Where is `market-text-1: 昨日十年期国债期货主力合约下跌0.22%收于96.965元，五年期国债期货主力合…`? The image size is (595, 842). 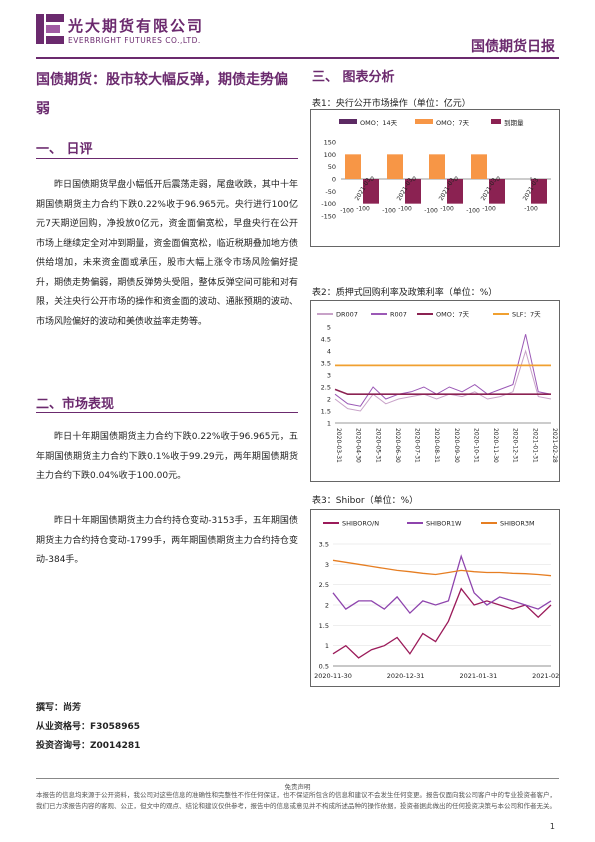
market-text-1: 昨日十年期国债期货主力合约下跌0.22%收于96.965元，五年期国债期货主力合… is located at coordinates (167, 456).